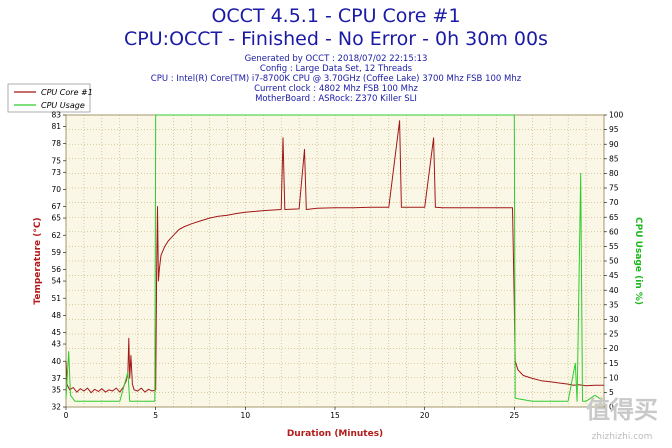 This screenshot has width=672, height=448. I want to click on x-tick-label: 25, so click(515, 415).